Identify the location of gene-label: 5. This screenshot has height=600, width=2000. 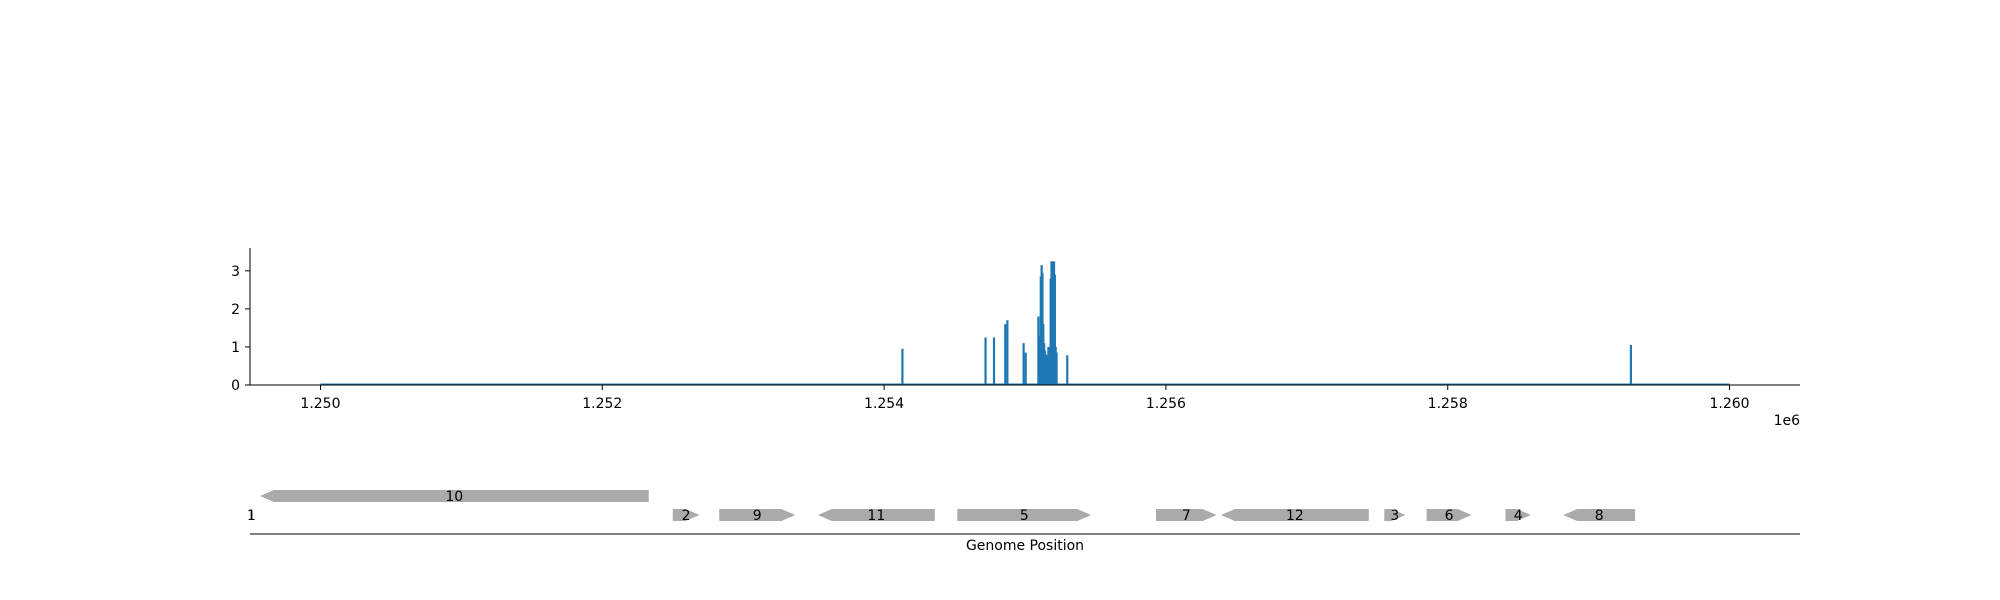
(1024, 516).